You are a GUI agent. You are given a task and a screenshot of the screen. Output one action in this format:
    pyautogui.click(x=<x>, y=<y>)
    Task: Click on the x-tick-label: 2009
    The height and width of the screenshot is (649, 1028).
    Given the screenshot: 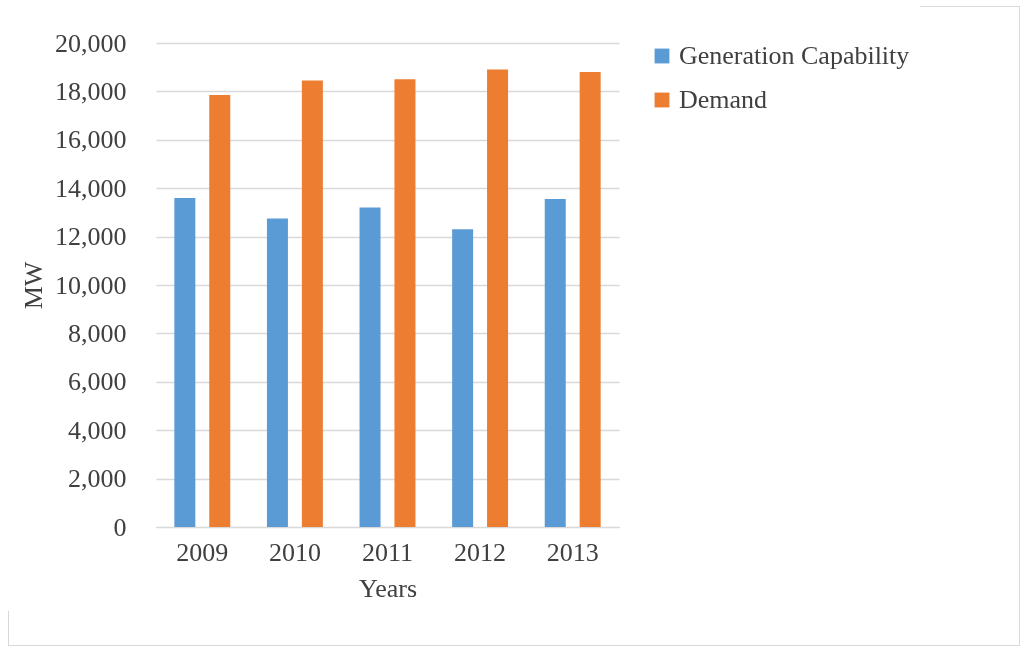 What is the action you would take?
    pyautogui.click(x=202, y=552)
    